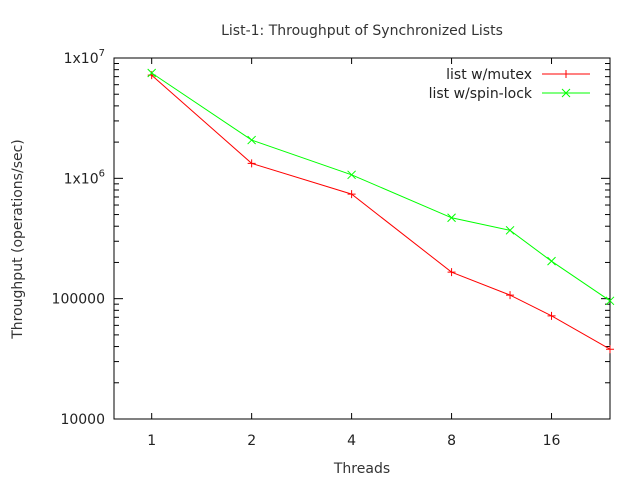 This screenshot has width=640, height=480. I want to click on y-tick-label-base: 10000, so click(82, 420).